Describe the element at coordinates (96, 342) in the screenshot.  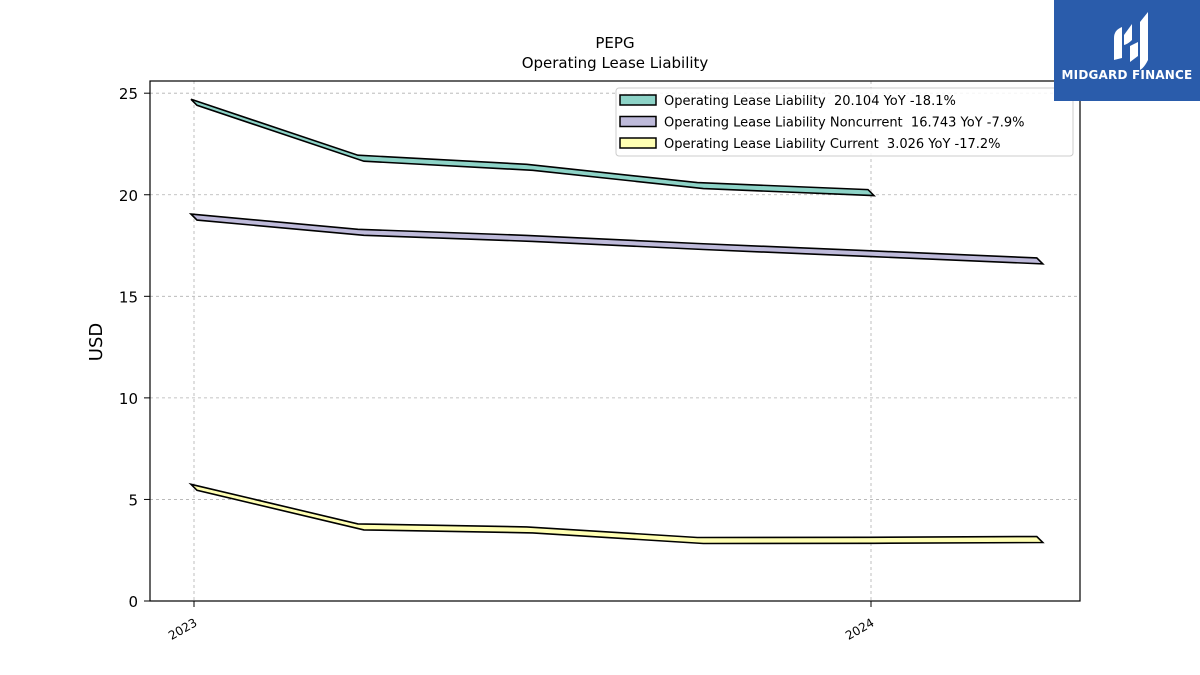
I see `y-axis-label: USD` at that location.